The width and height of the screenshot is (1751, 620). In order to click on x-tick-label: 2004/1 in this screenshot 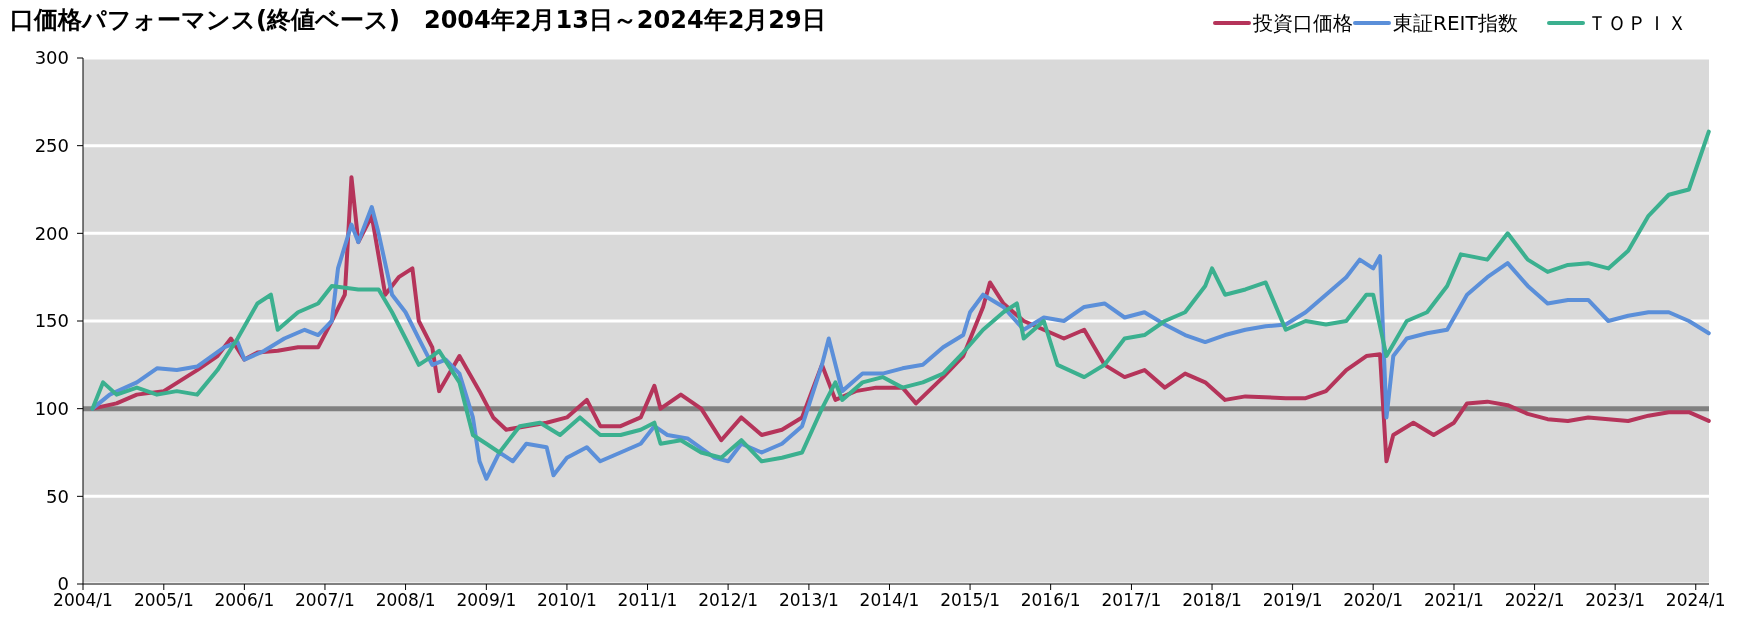, I will do `click(83, 600)`.